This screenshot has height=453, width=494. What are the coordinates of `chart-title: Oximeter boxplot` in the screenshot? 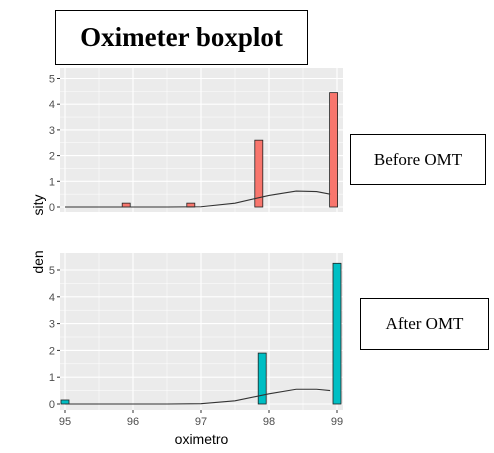 It's located at (181, 37).